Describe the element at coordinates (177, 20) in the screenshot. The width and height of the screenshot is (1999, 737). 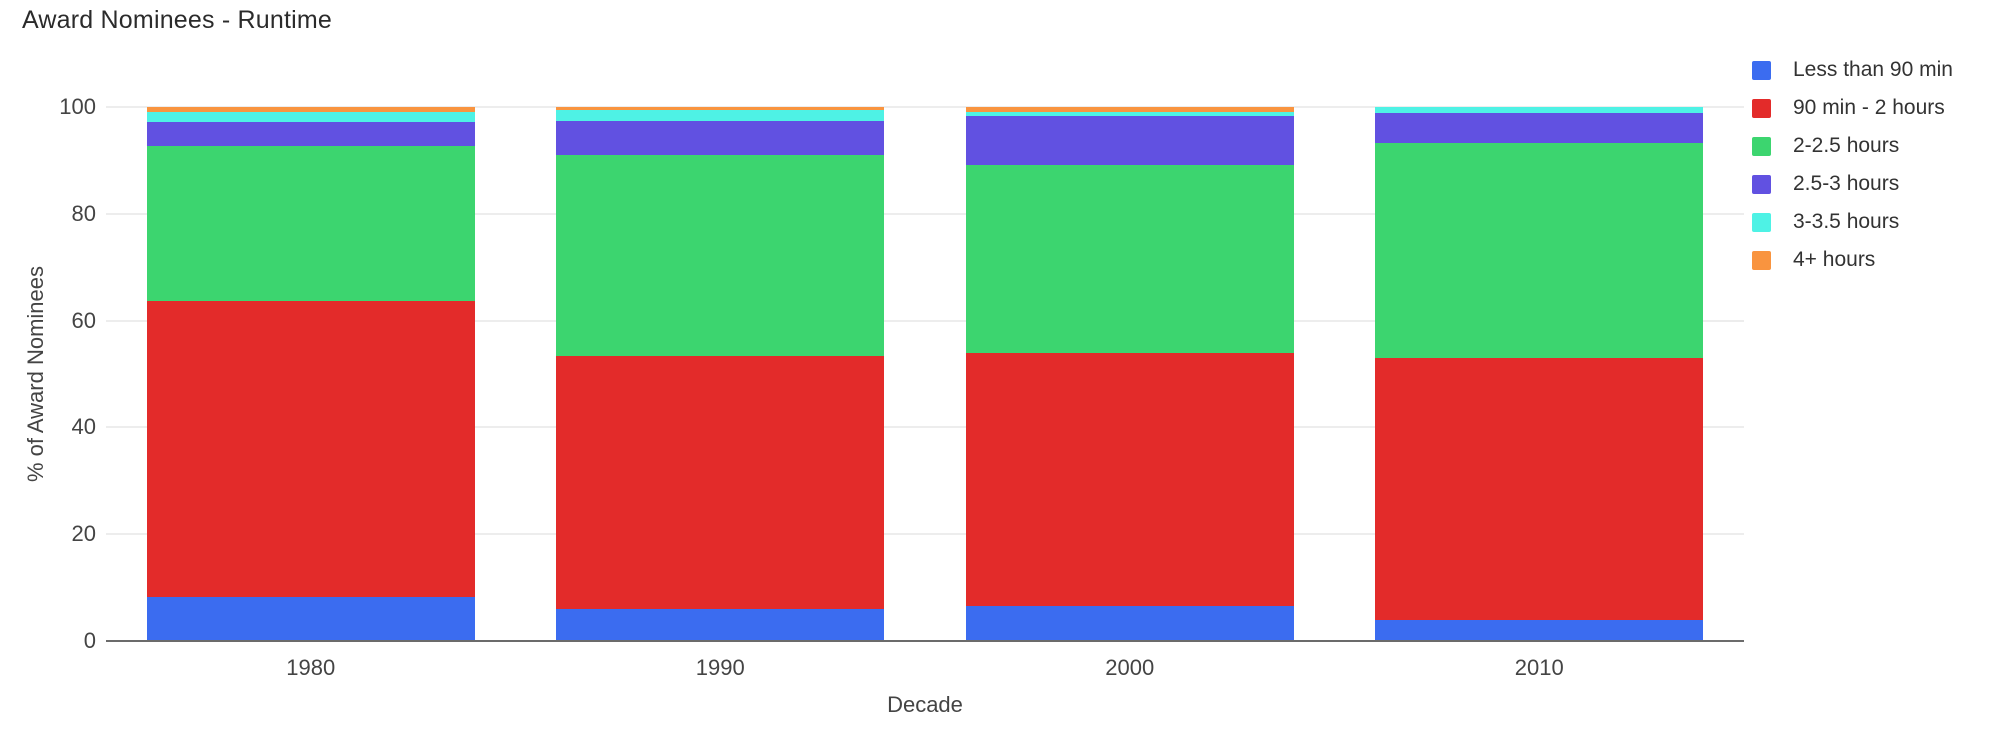
I see `chart-title: Award Nominees - Runtime` at that location.